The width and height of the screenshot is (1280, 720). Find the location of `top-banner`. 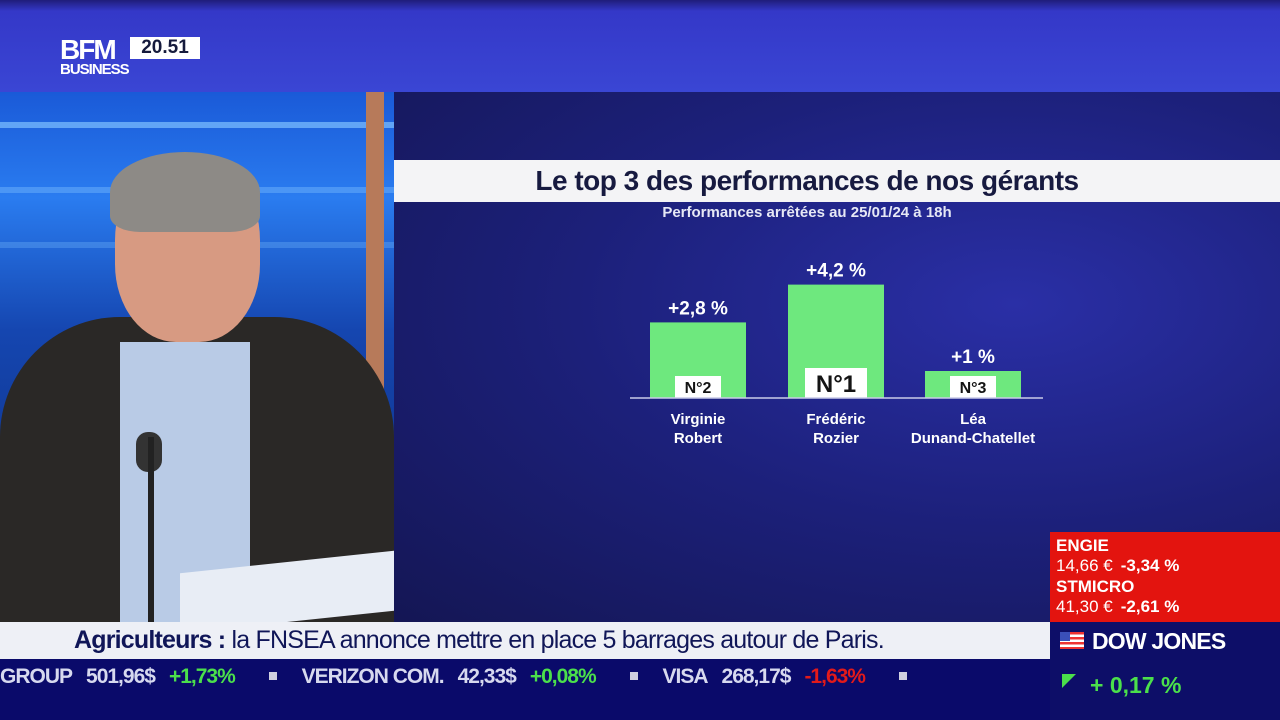

top-banner is located at coordinates (640, 46).